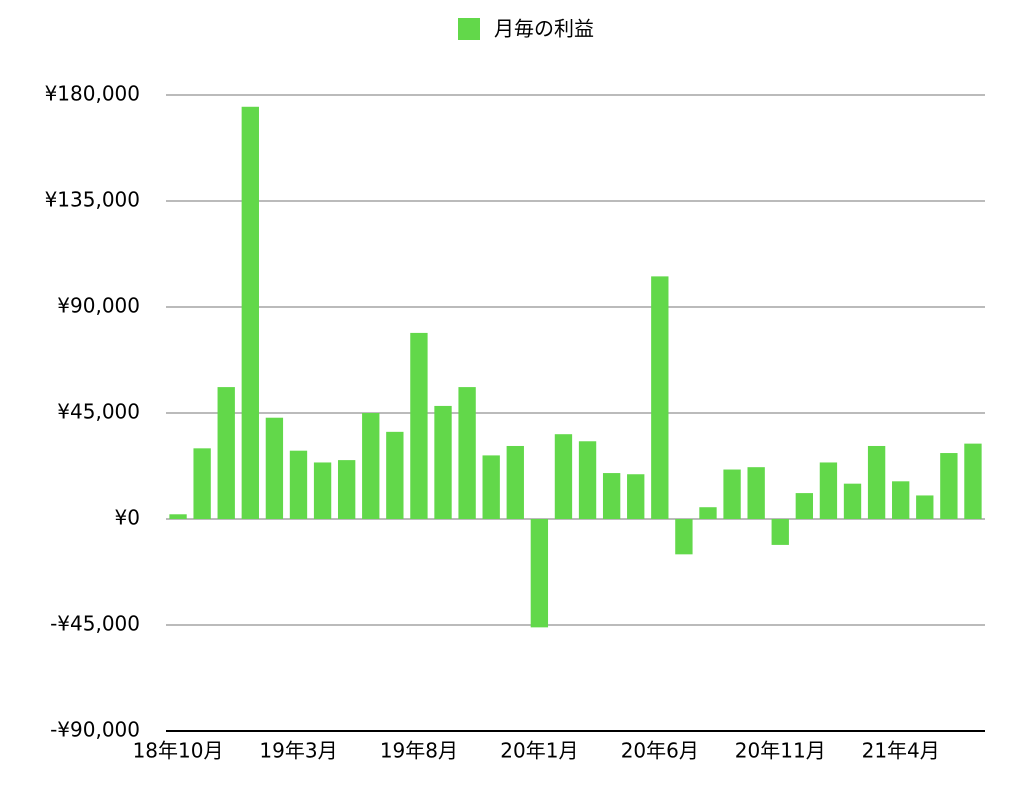  What do you see at coordinates (92, 94) in the screenshot?
I see `y-tick-label: ¥180,000` at bounding box center [92, 94].